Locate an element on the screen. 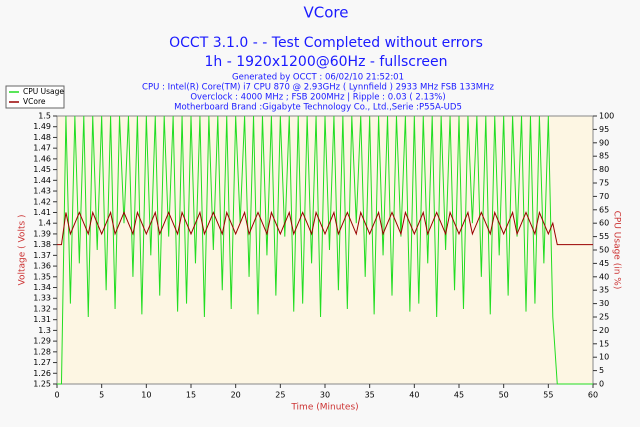  legend is located at coordinates (35, 97).